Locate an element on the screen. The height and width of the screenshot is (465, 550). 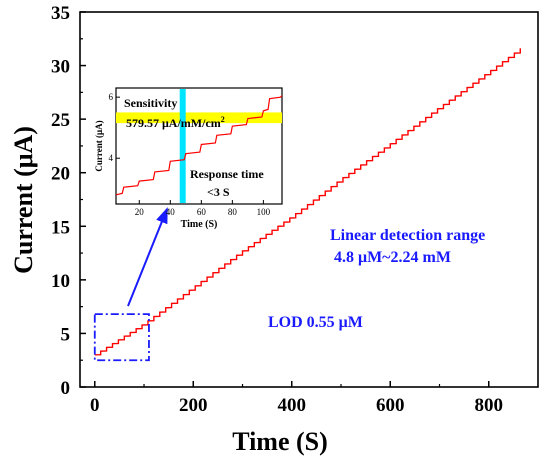
inset-y-tick-label: 6 is located at coordinates (111, 97).